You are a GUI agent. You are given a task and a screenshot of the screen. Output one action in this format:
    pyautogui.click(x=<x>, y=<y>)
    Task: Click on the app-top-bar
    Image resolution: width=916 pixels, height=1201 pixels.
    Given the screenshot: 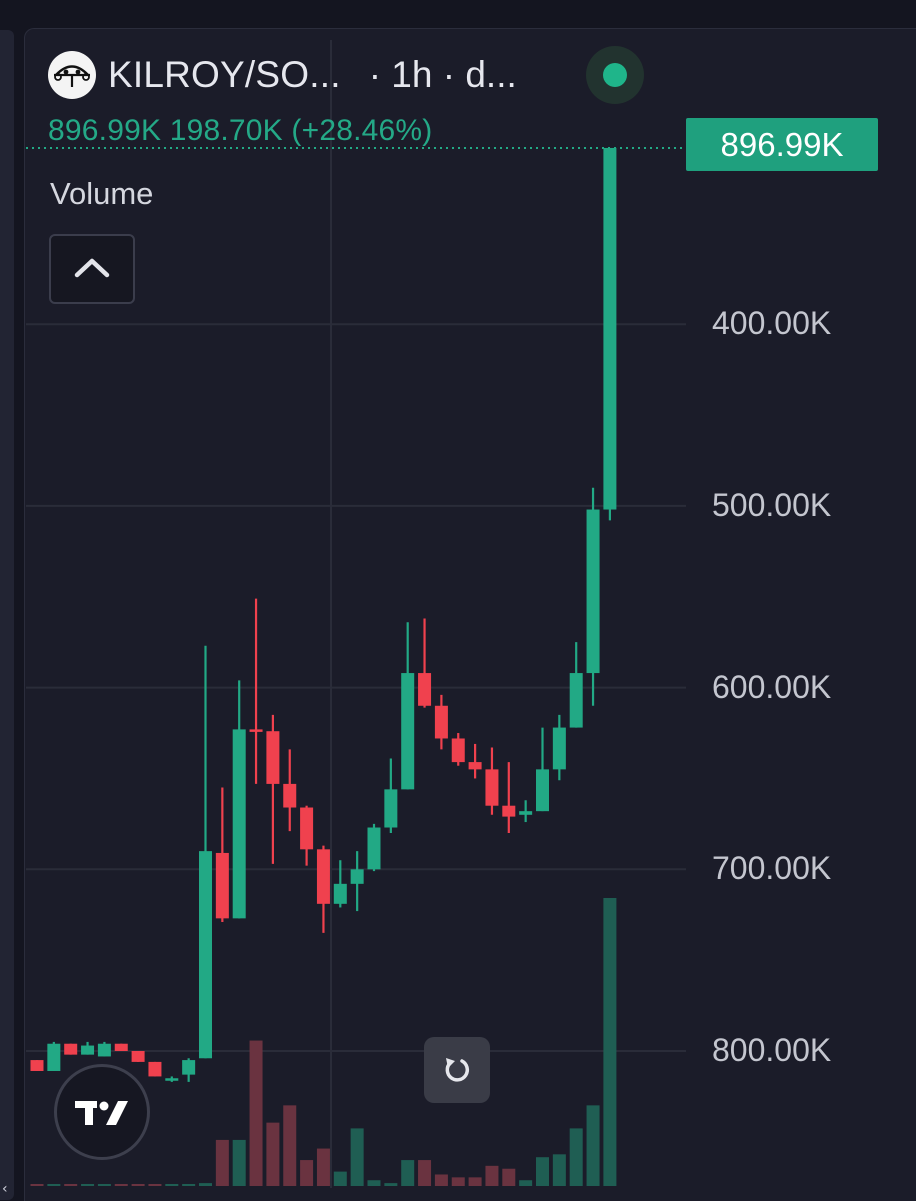 What is the action you would take?
    pyautogui.click(x=458, y=9)
    